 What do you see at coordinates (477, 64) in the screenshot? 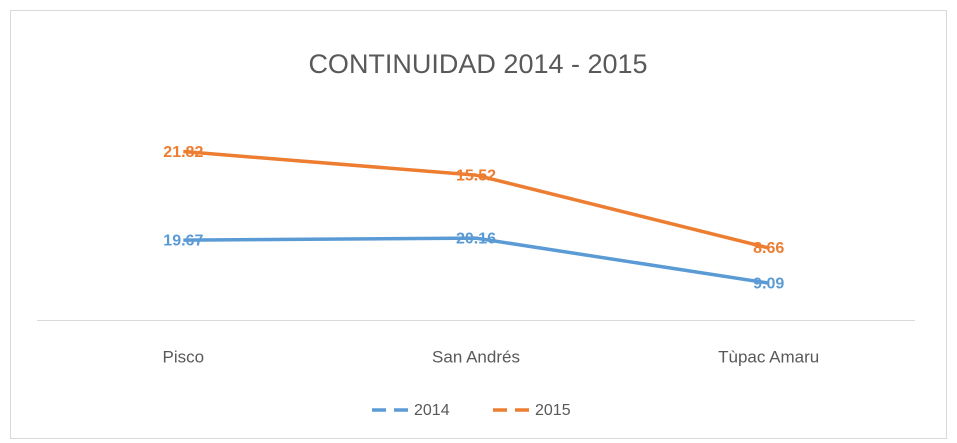
I see `chart-title: CONTINUIDAD 2014 - 2015` at bounding box center [477, 64].